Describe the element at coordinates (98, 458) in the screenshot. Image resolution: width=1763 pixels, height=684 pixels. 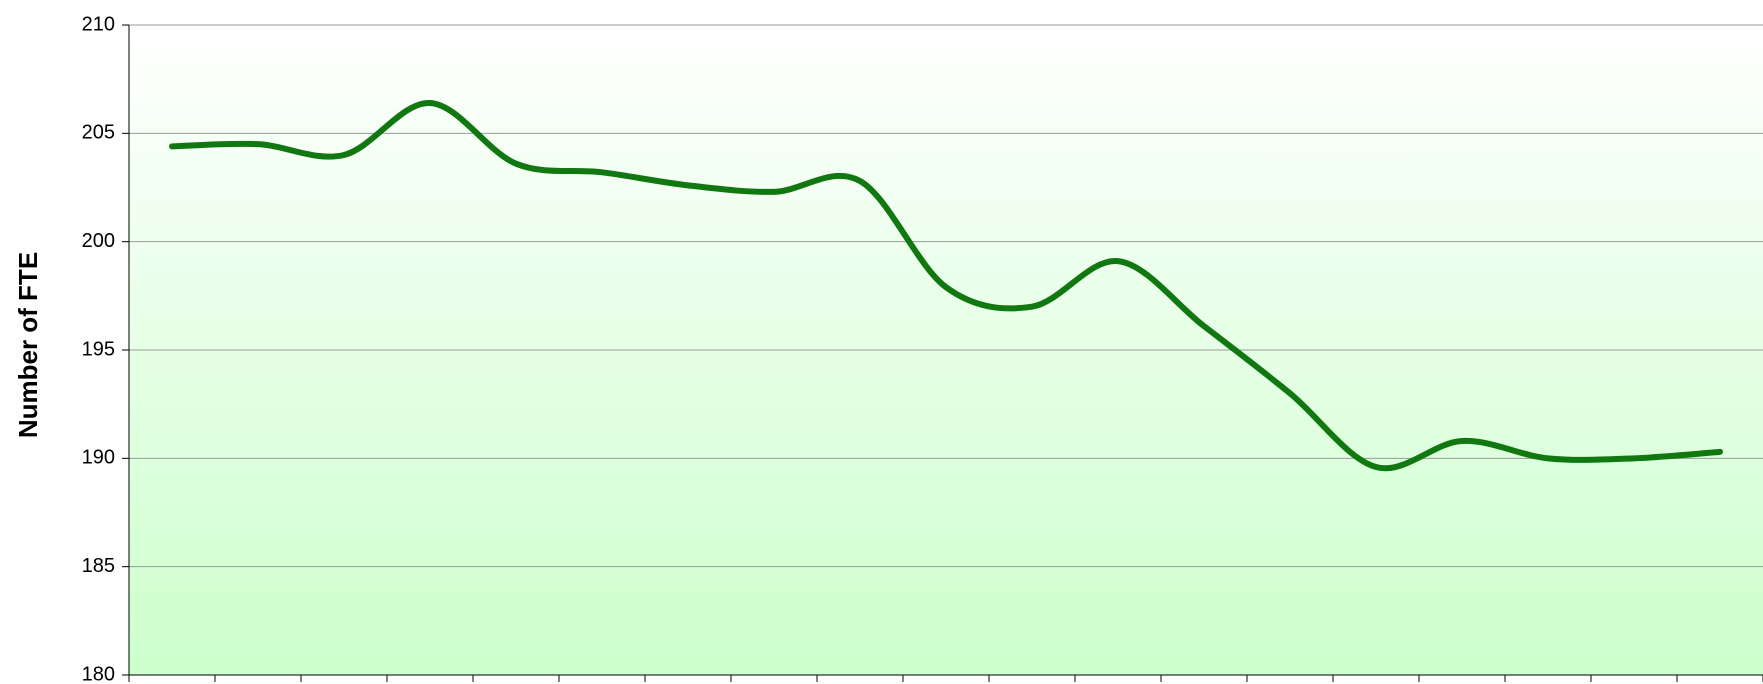
I see `y-tick-label: 190` at that location.